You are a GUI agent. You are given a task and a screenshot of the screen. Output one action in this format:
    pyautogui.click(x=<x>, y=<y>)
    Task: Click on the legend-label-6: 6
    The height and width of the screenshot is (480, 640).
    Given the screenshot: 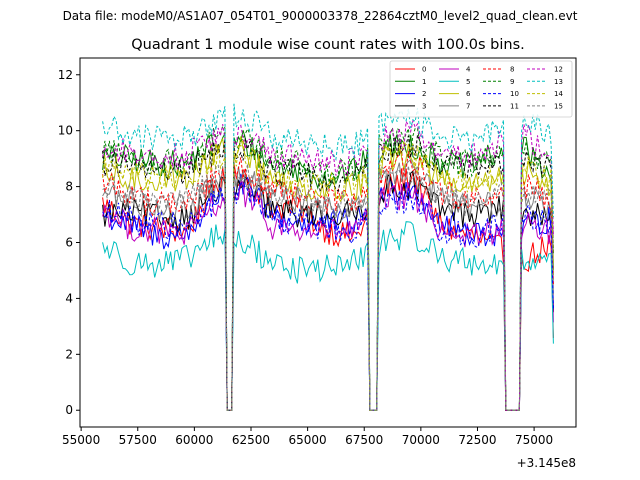 What is the action you would take?
    pyautogui.click(x=468, y=94)
    